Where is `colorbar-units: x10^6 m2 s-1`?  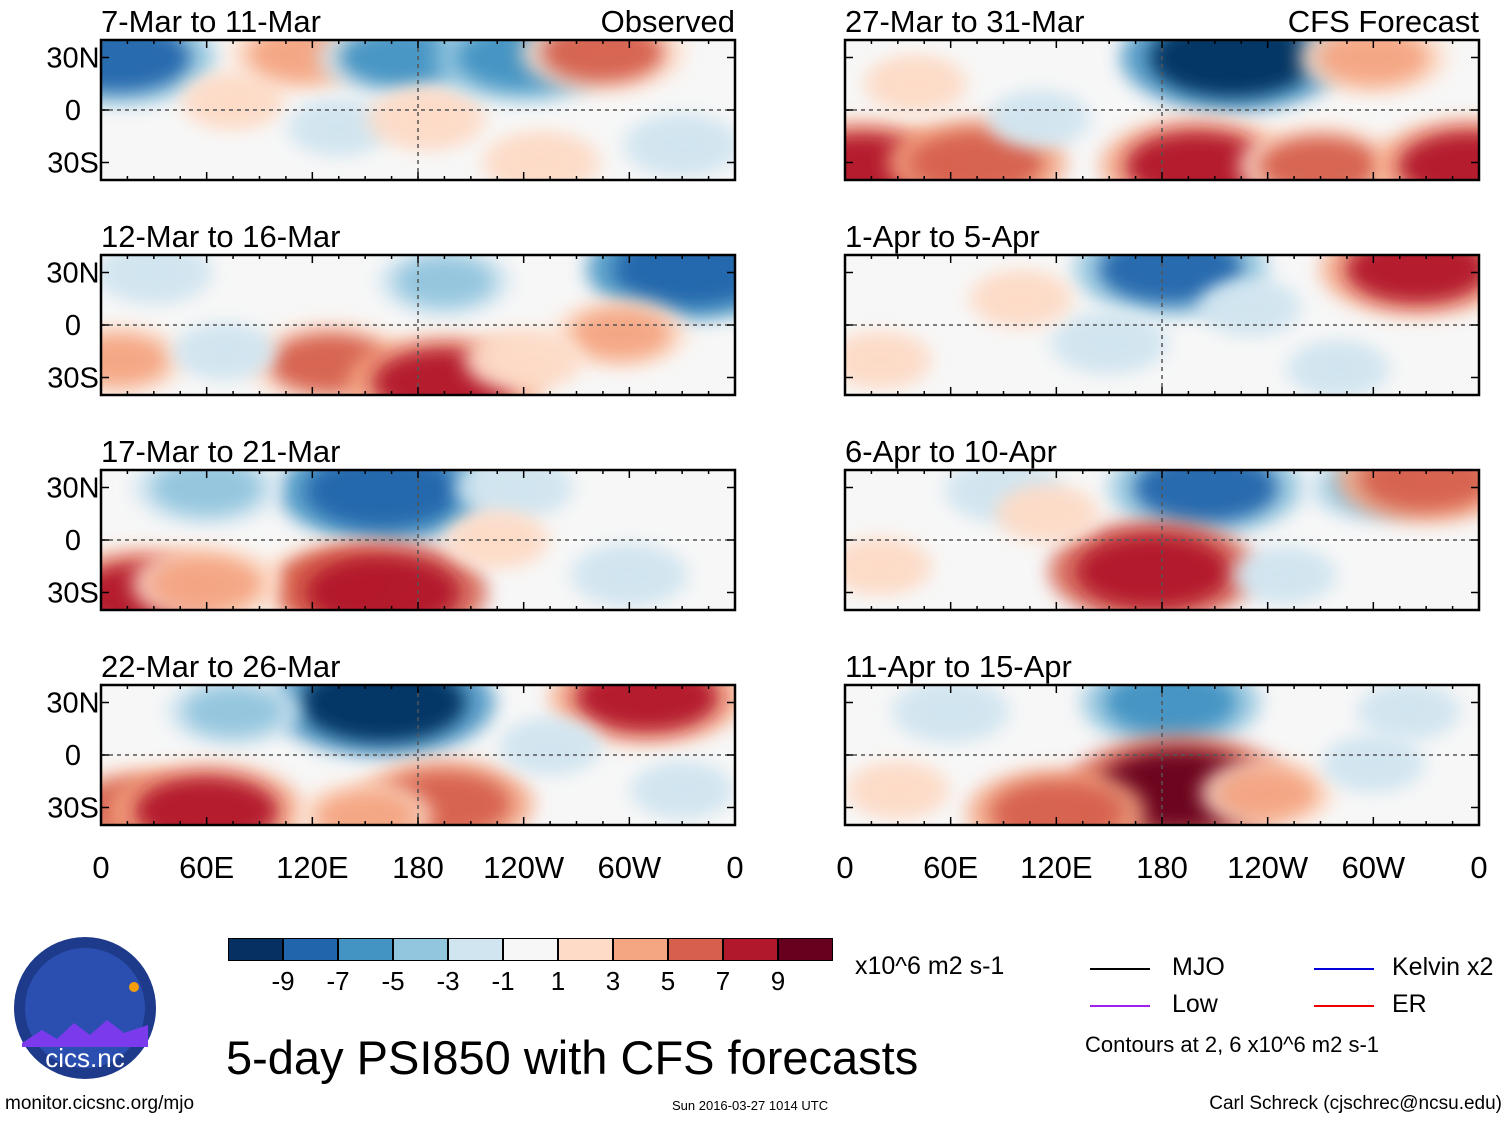
colorbar-units: x10^6 m2 s-1 is located at coordinates (930, 966).